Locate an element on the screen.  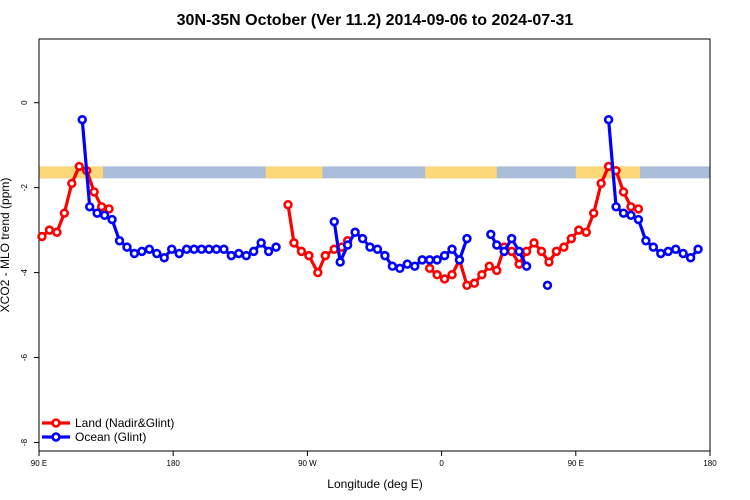
y-tick-label: -8 is located at coordinates (24, 442).